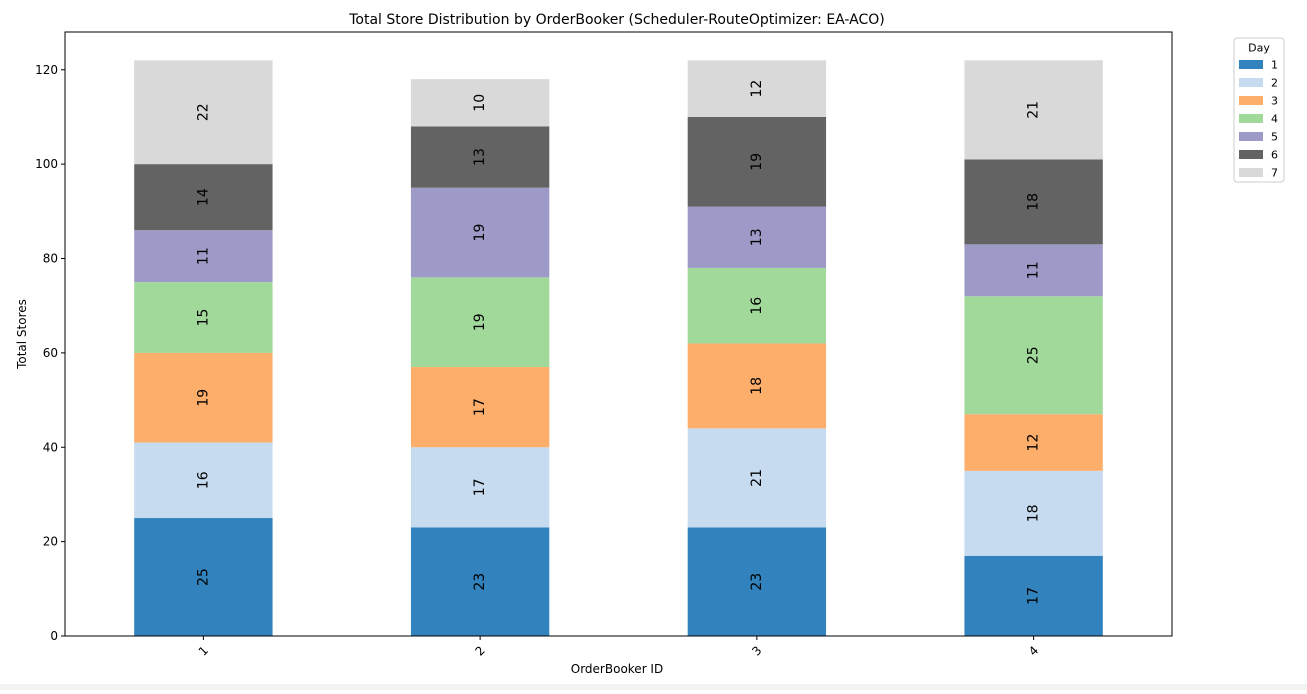 The height and width of the screenshot is (694, 1307). I want to click on legend-label-day-4: 4, so click(1274, 119).